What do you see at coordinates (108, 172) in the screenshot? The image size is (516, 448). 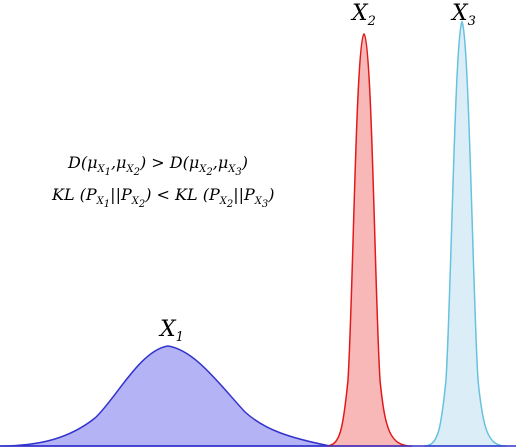 I see `eq1-s1: 1` at bounding box center [108, 172].